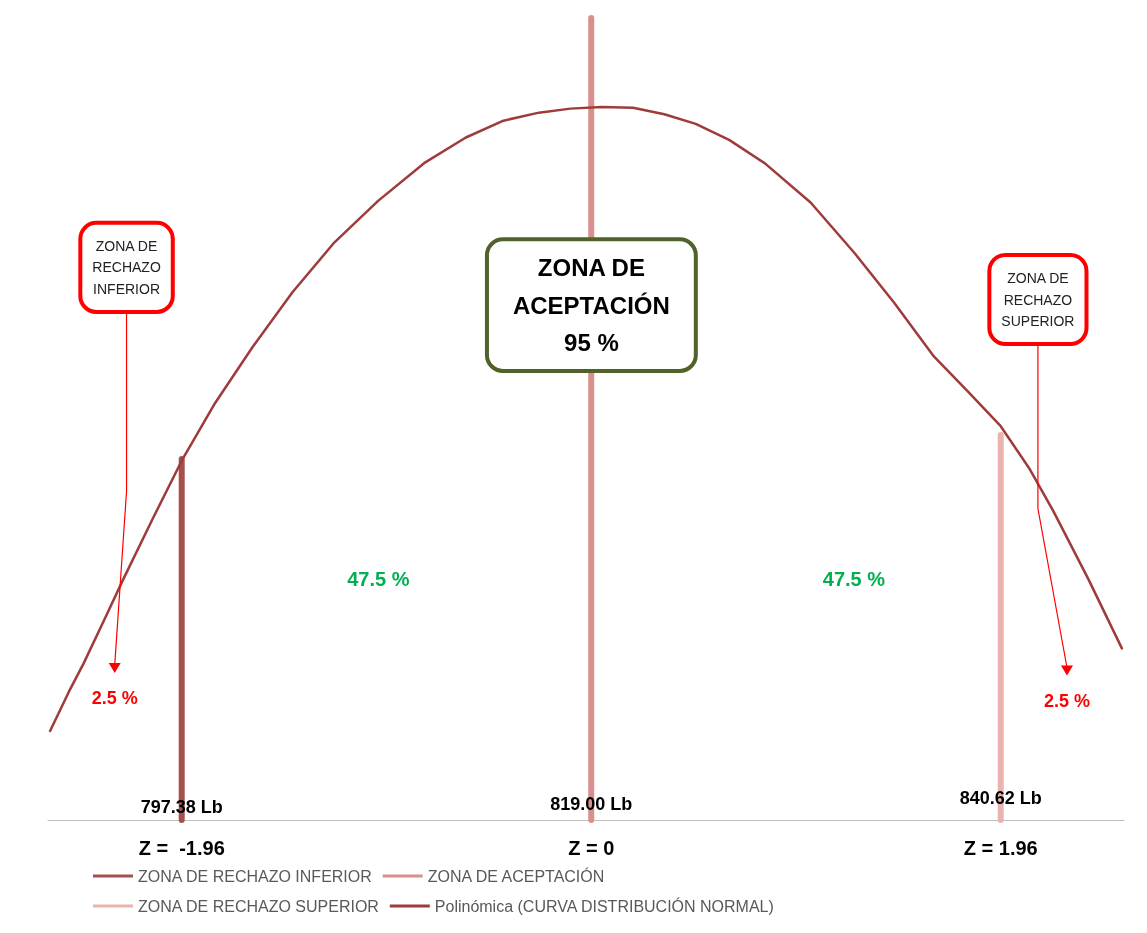 This screenshot has width=1147, height=933. I want to click on annotation: 840.62 Lb, so click(1000, 798).